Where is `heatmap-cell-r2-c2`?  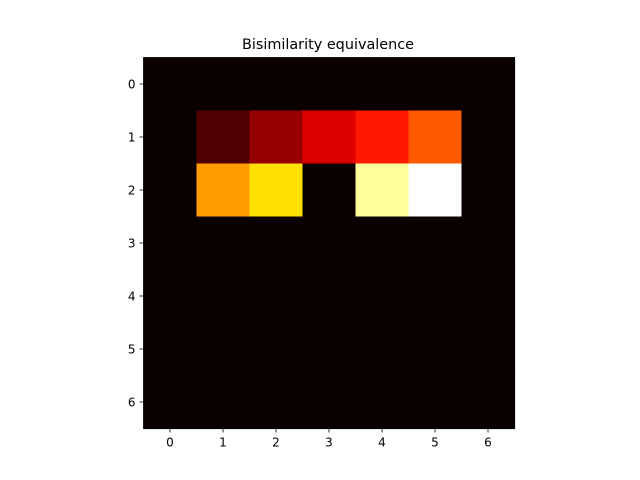
heatmap-cell-r2-c2 is located at coordinates (276, 190).